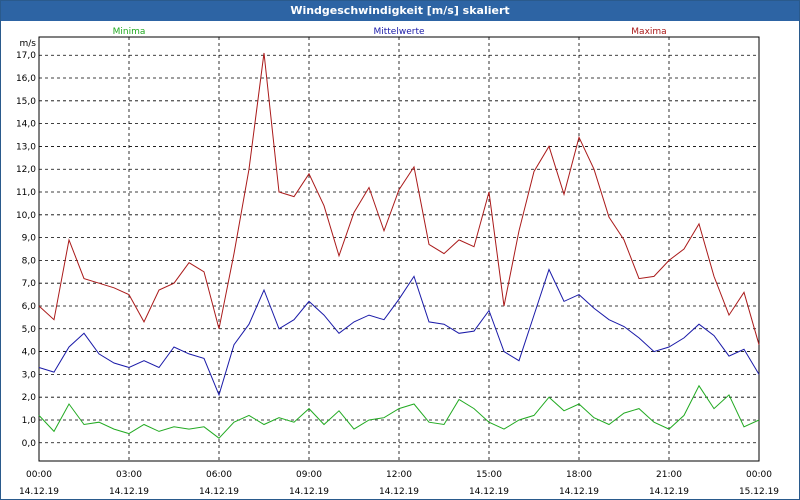 The width and height of the screenshot is (800, 500). What do you see at coordinates (26, 102) in the screenshot?
I see `y-tick-label: 15,0` at bounding box center [26, 102].